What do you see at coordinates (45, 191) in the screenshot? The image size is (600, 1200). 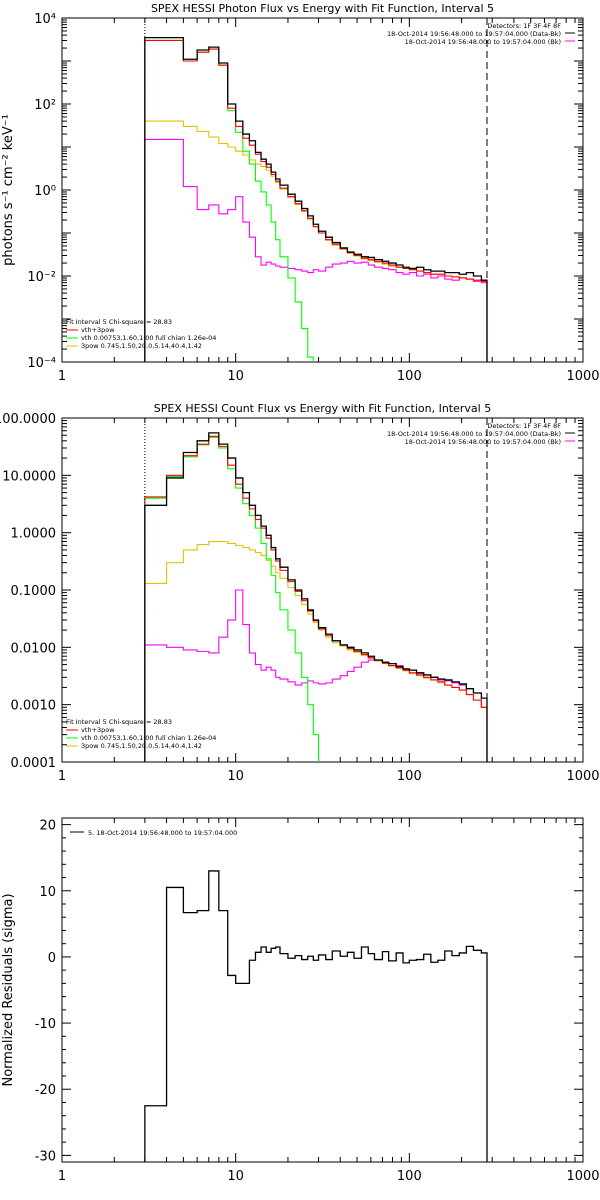 I see `y-tick-label: 10⁰` at bounding box center [45, 191].